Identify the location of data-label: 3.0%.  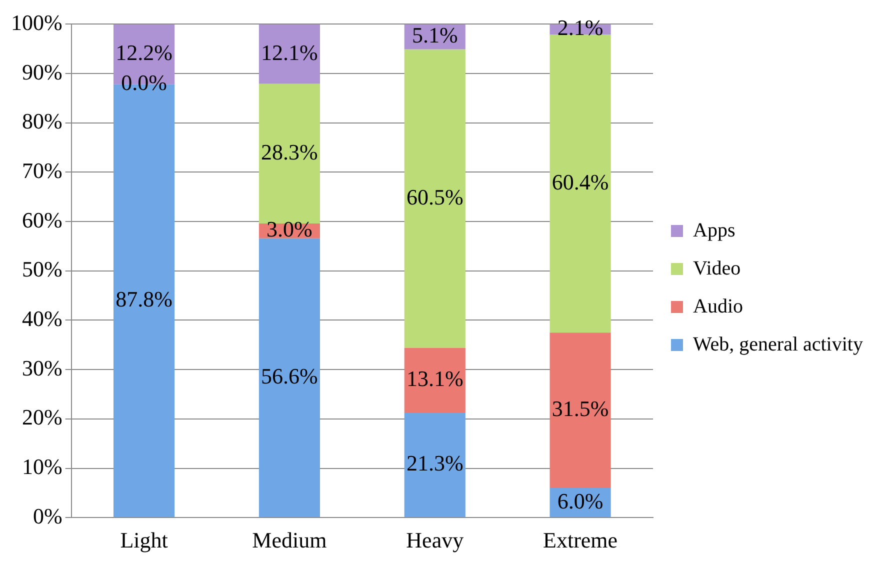
(289, 229).